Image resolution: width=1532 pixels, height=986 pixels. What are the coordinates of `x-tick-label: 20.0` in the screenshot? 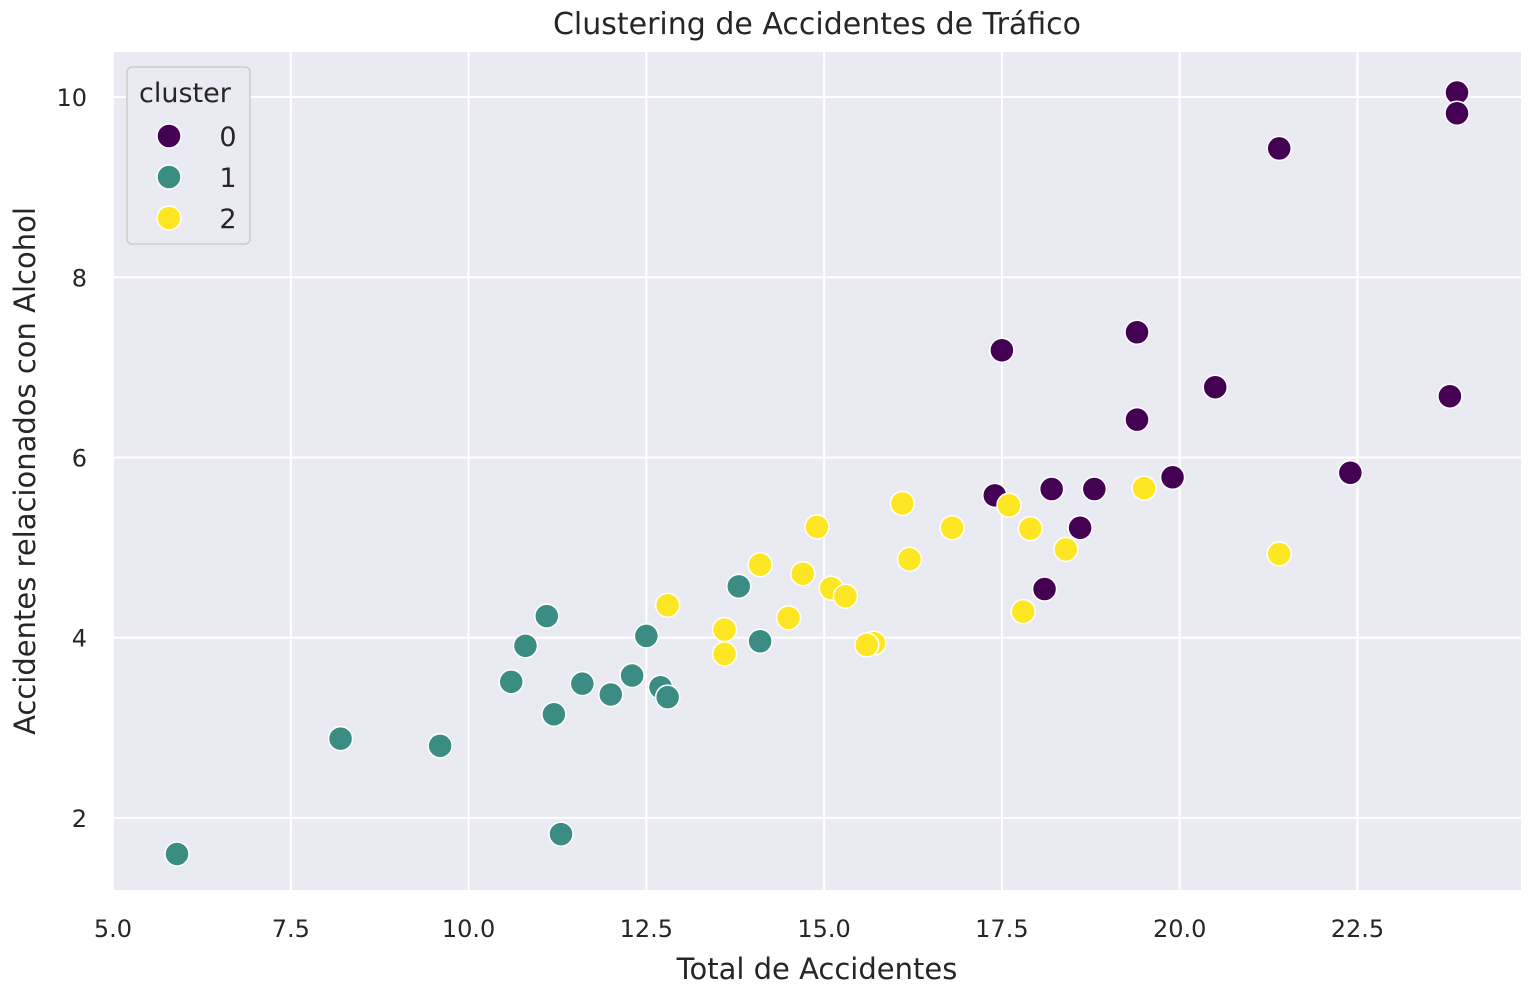 It's located at (1179, 929).